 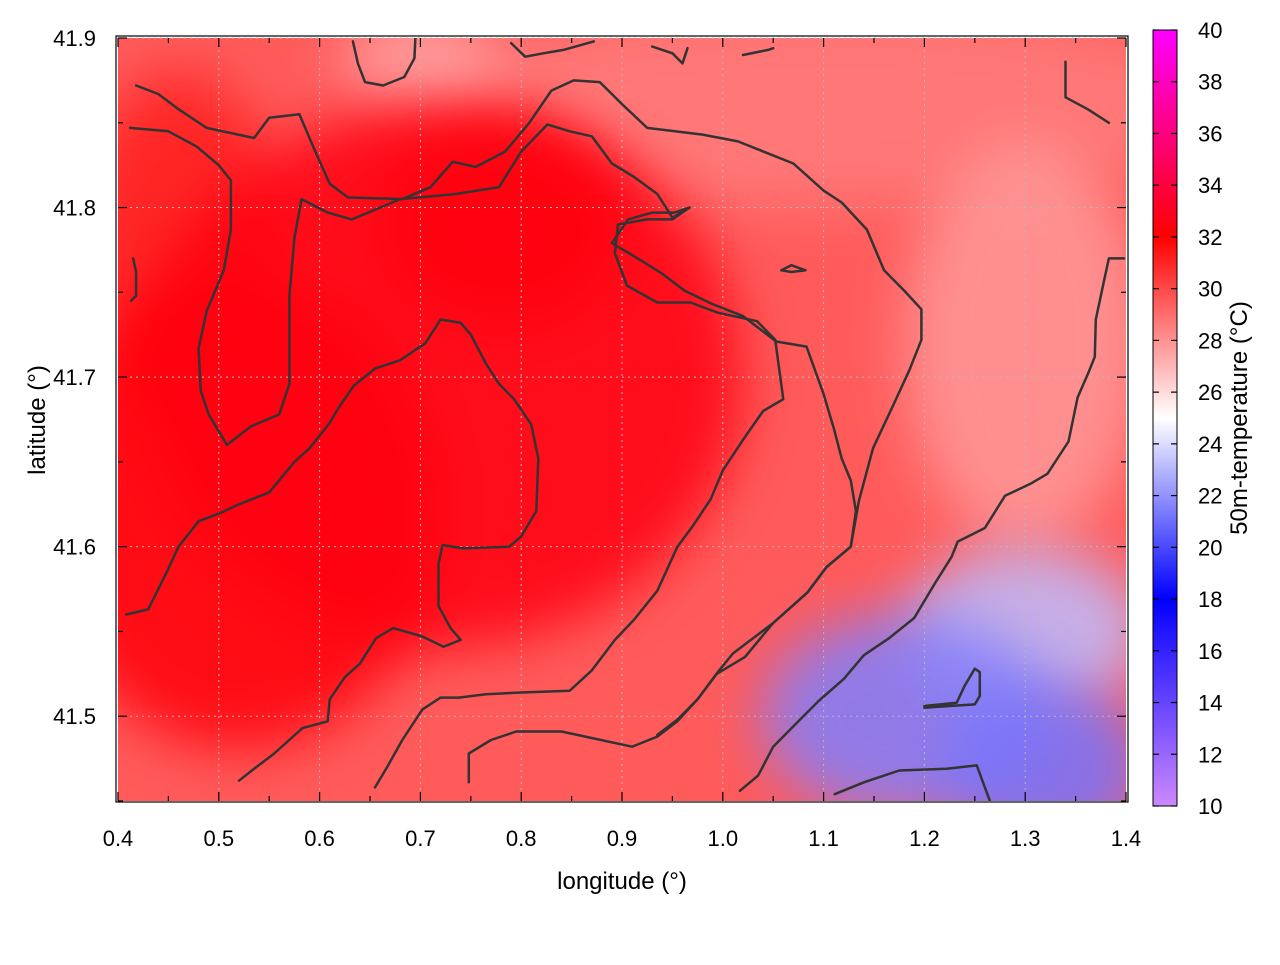 I want to click on x-tick-label: 1.0, so click(x=723, y=838).